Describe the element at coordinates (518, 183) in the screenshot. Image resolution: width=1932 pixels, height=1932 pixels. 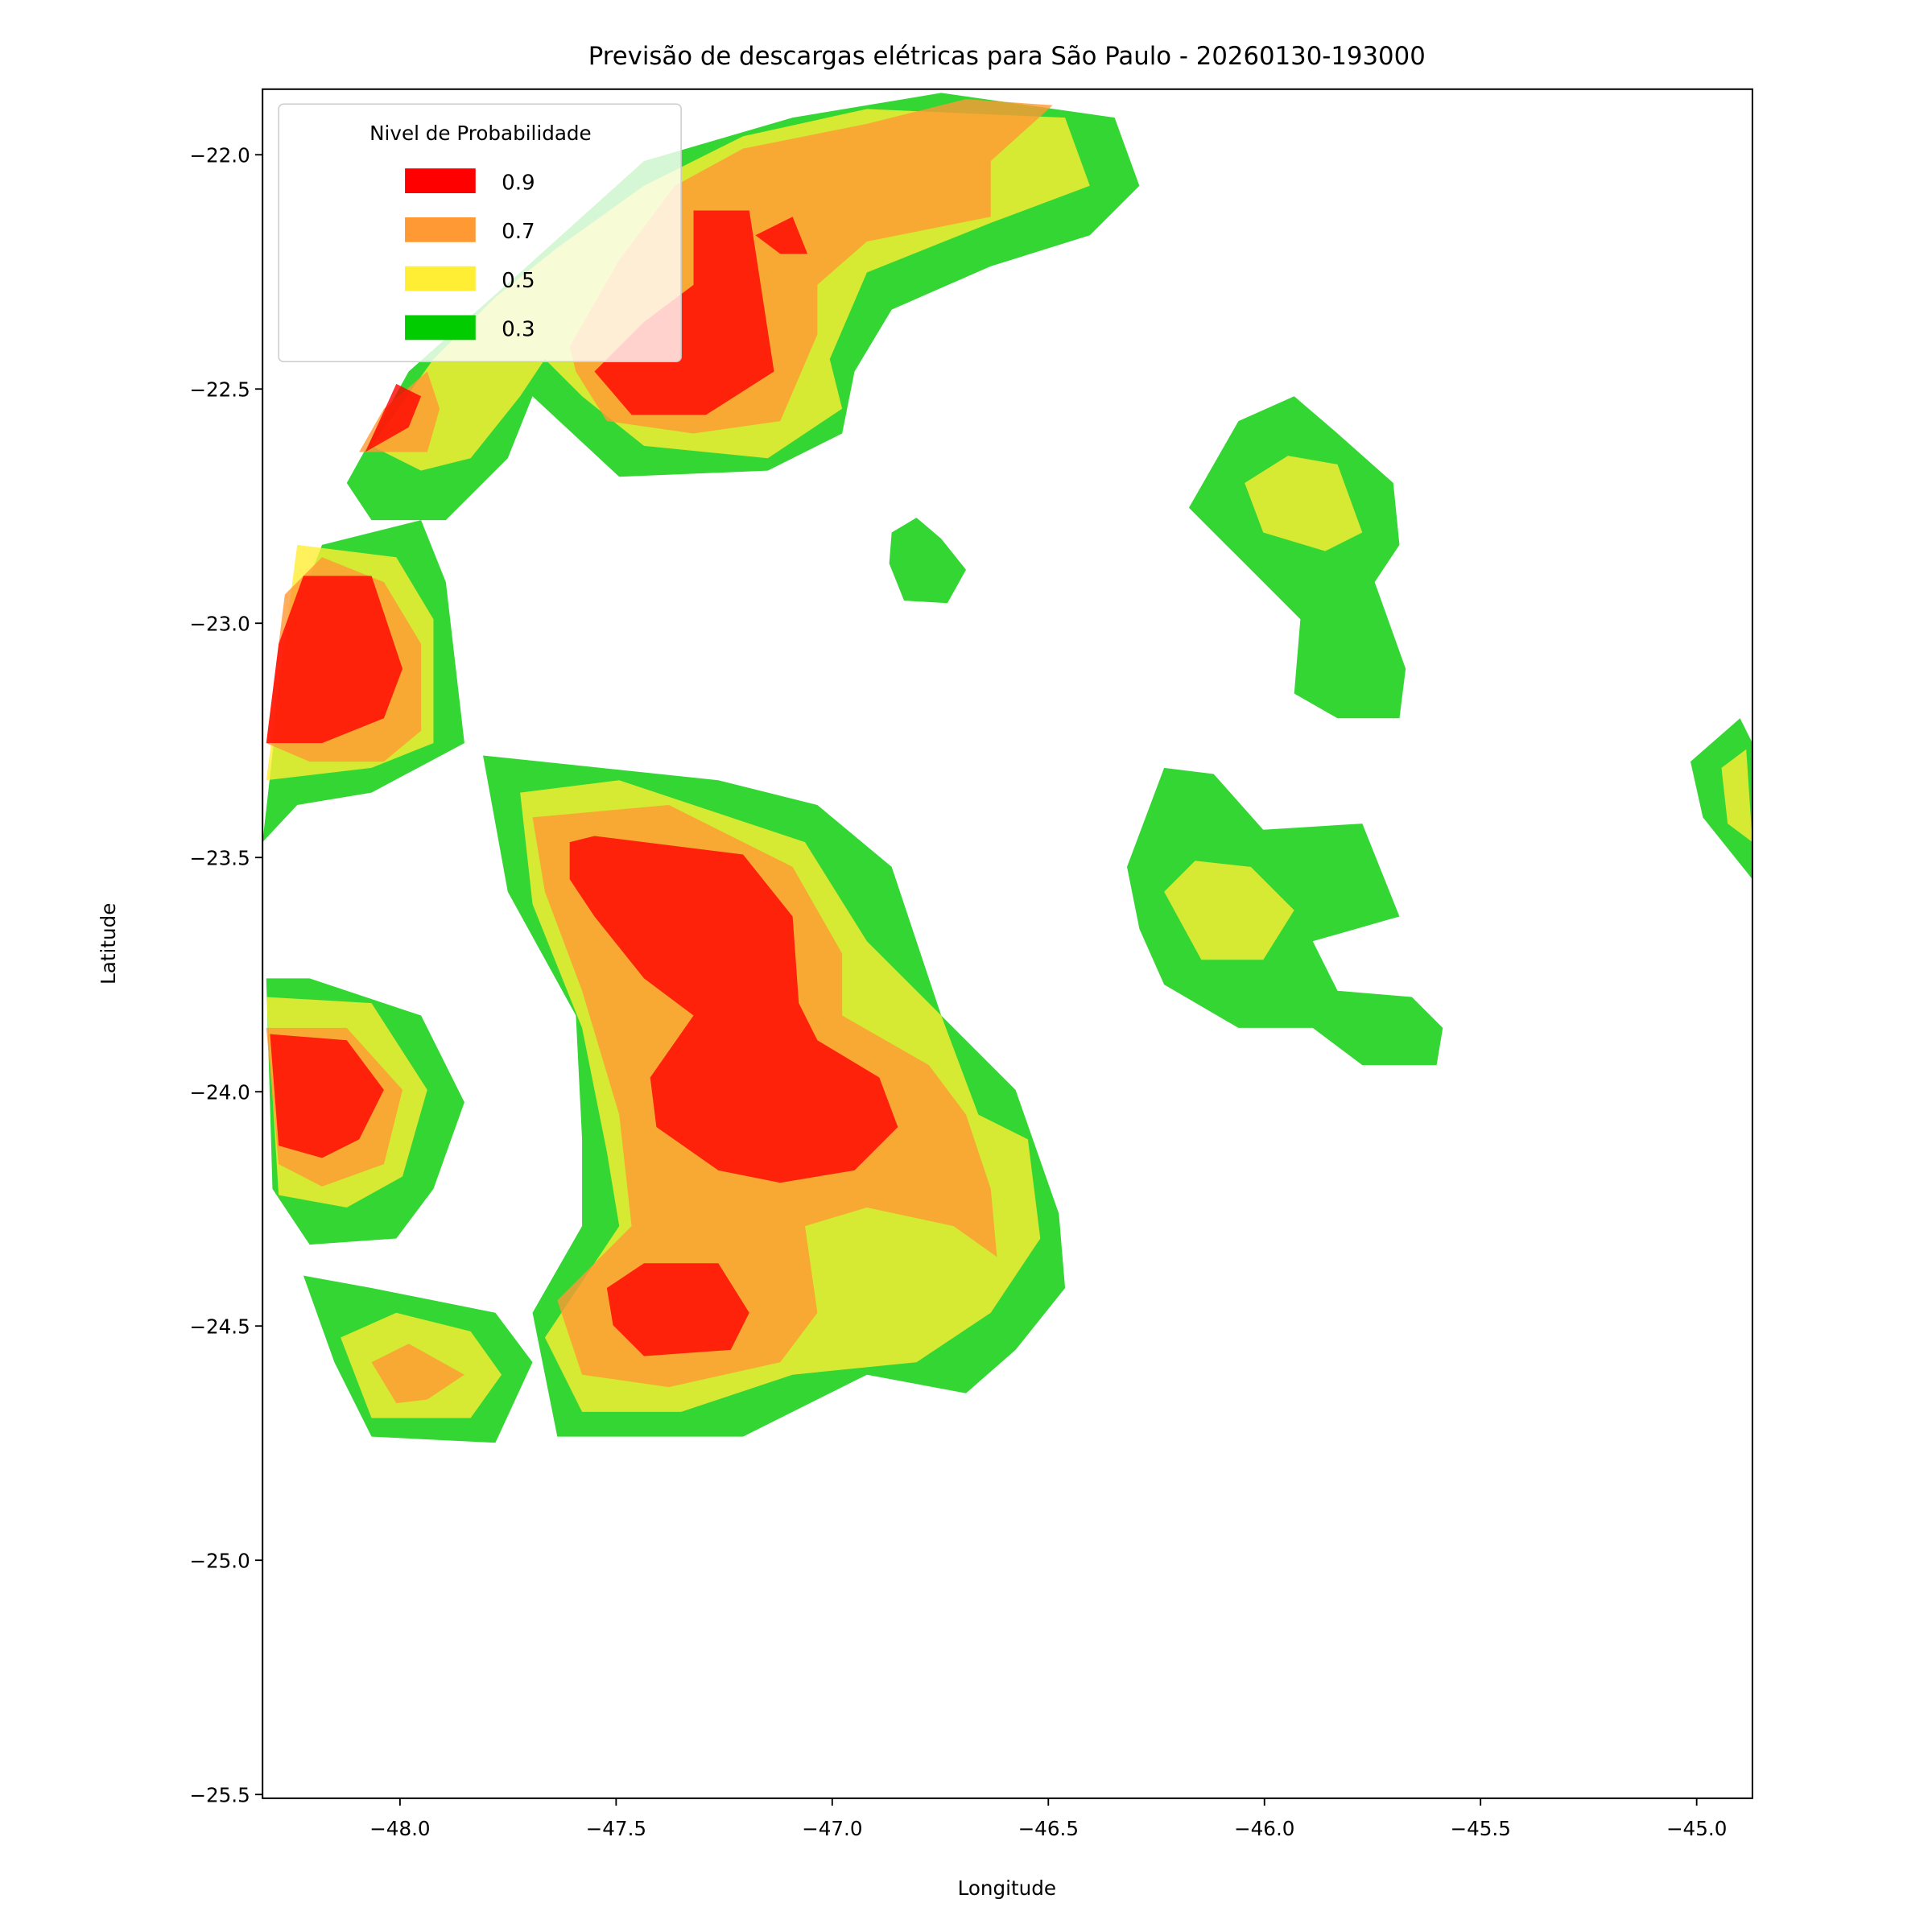
I see `legend-label: 0.9` at that location.